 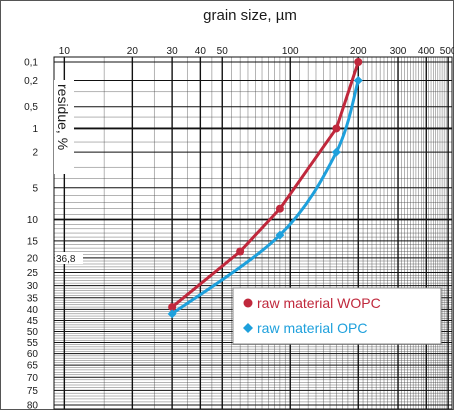 I want to click on legend-items: raw material WOPC raw material OPC, so click(x=312, y=315).